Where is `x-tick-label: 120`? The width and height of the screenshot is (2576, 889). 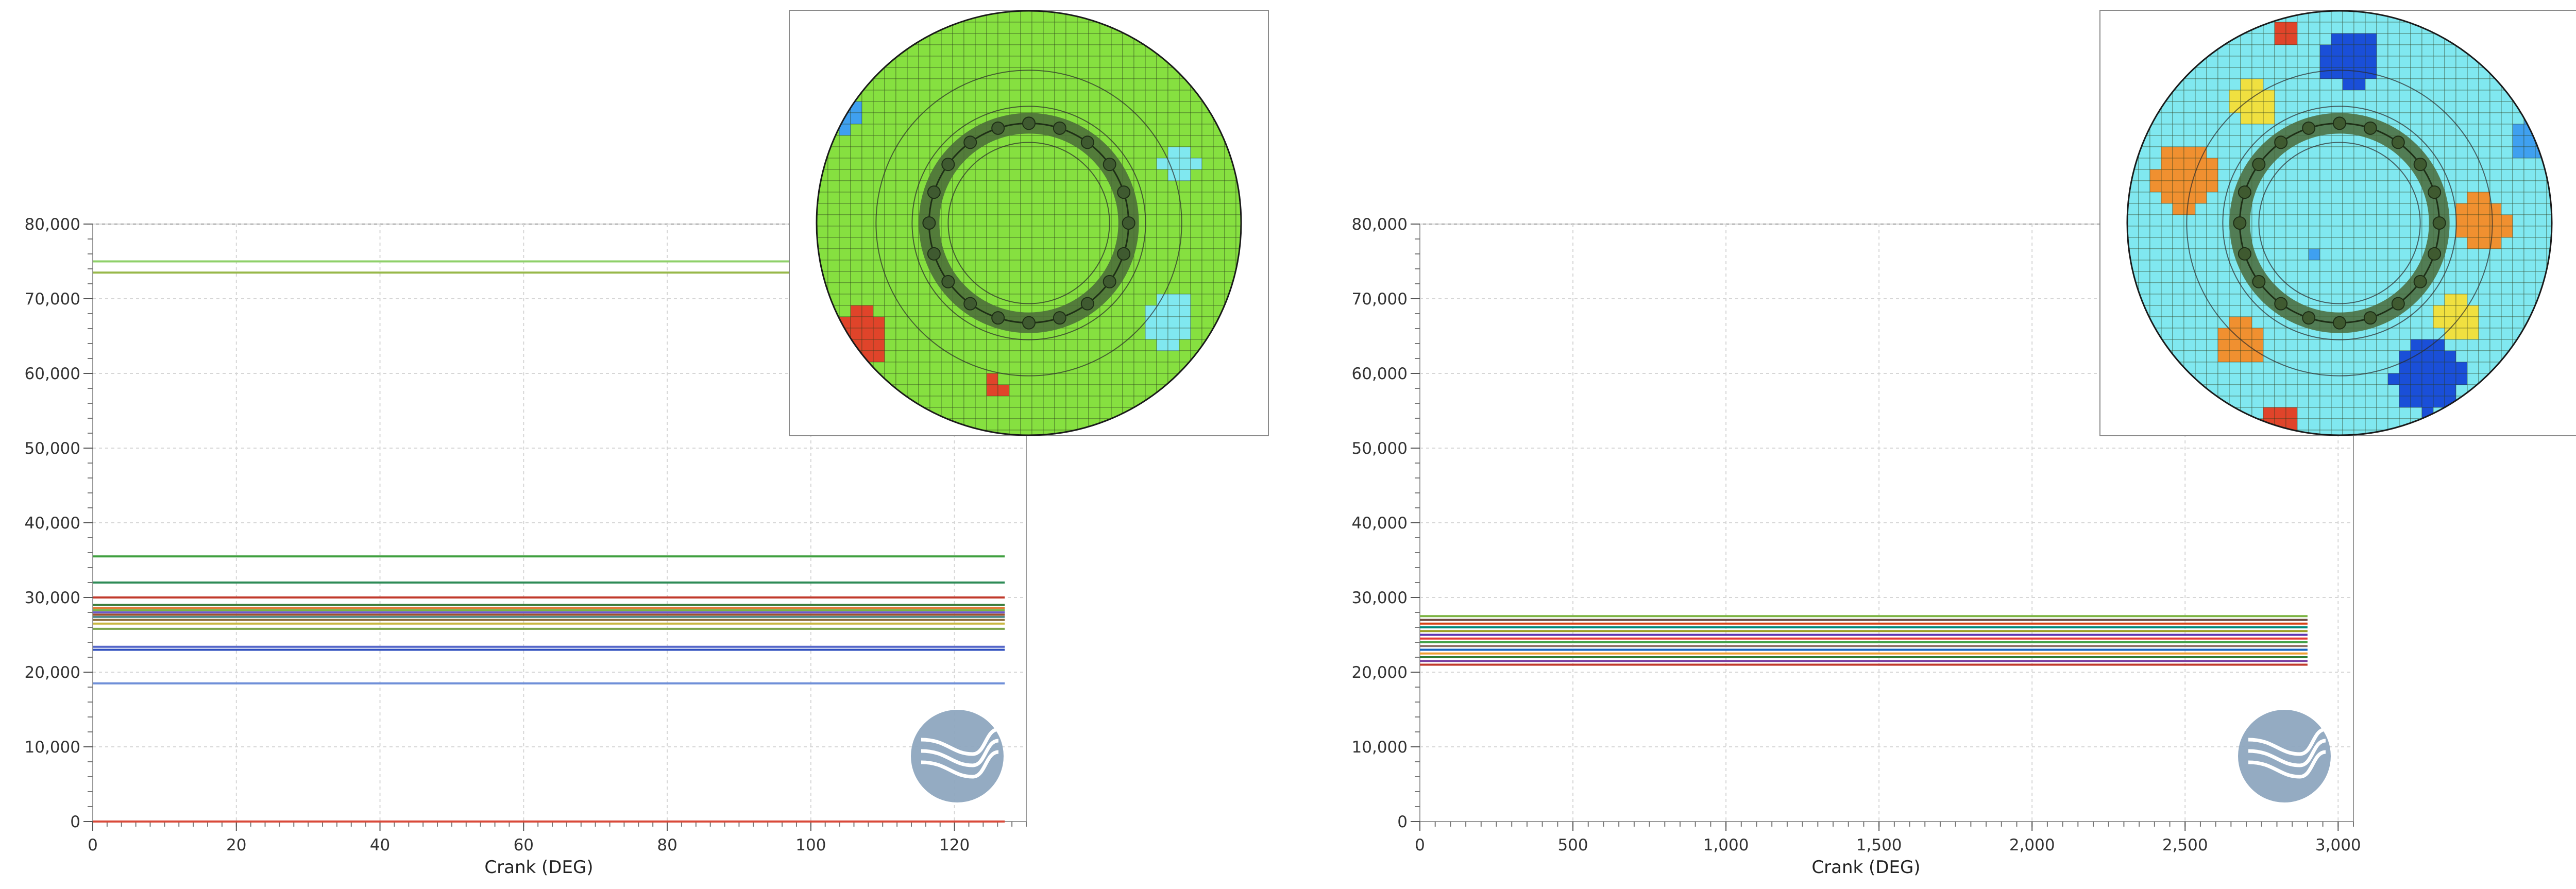
x-tick-label: 120 is located at coordinates (954, 845).